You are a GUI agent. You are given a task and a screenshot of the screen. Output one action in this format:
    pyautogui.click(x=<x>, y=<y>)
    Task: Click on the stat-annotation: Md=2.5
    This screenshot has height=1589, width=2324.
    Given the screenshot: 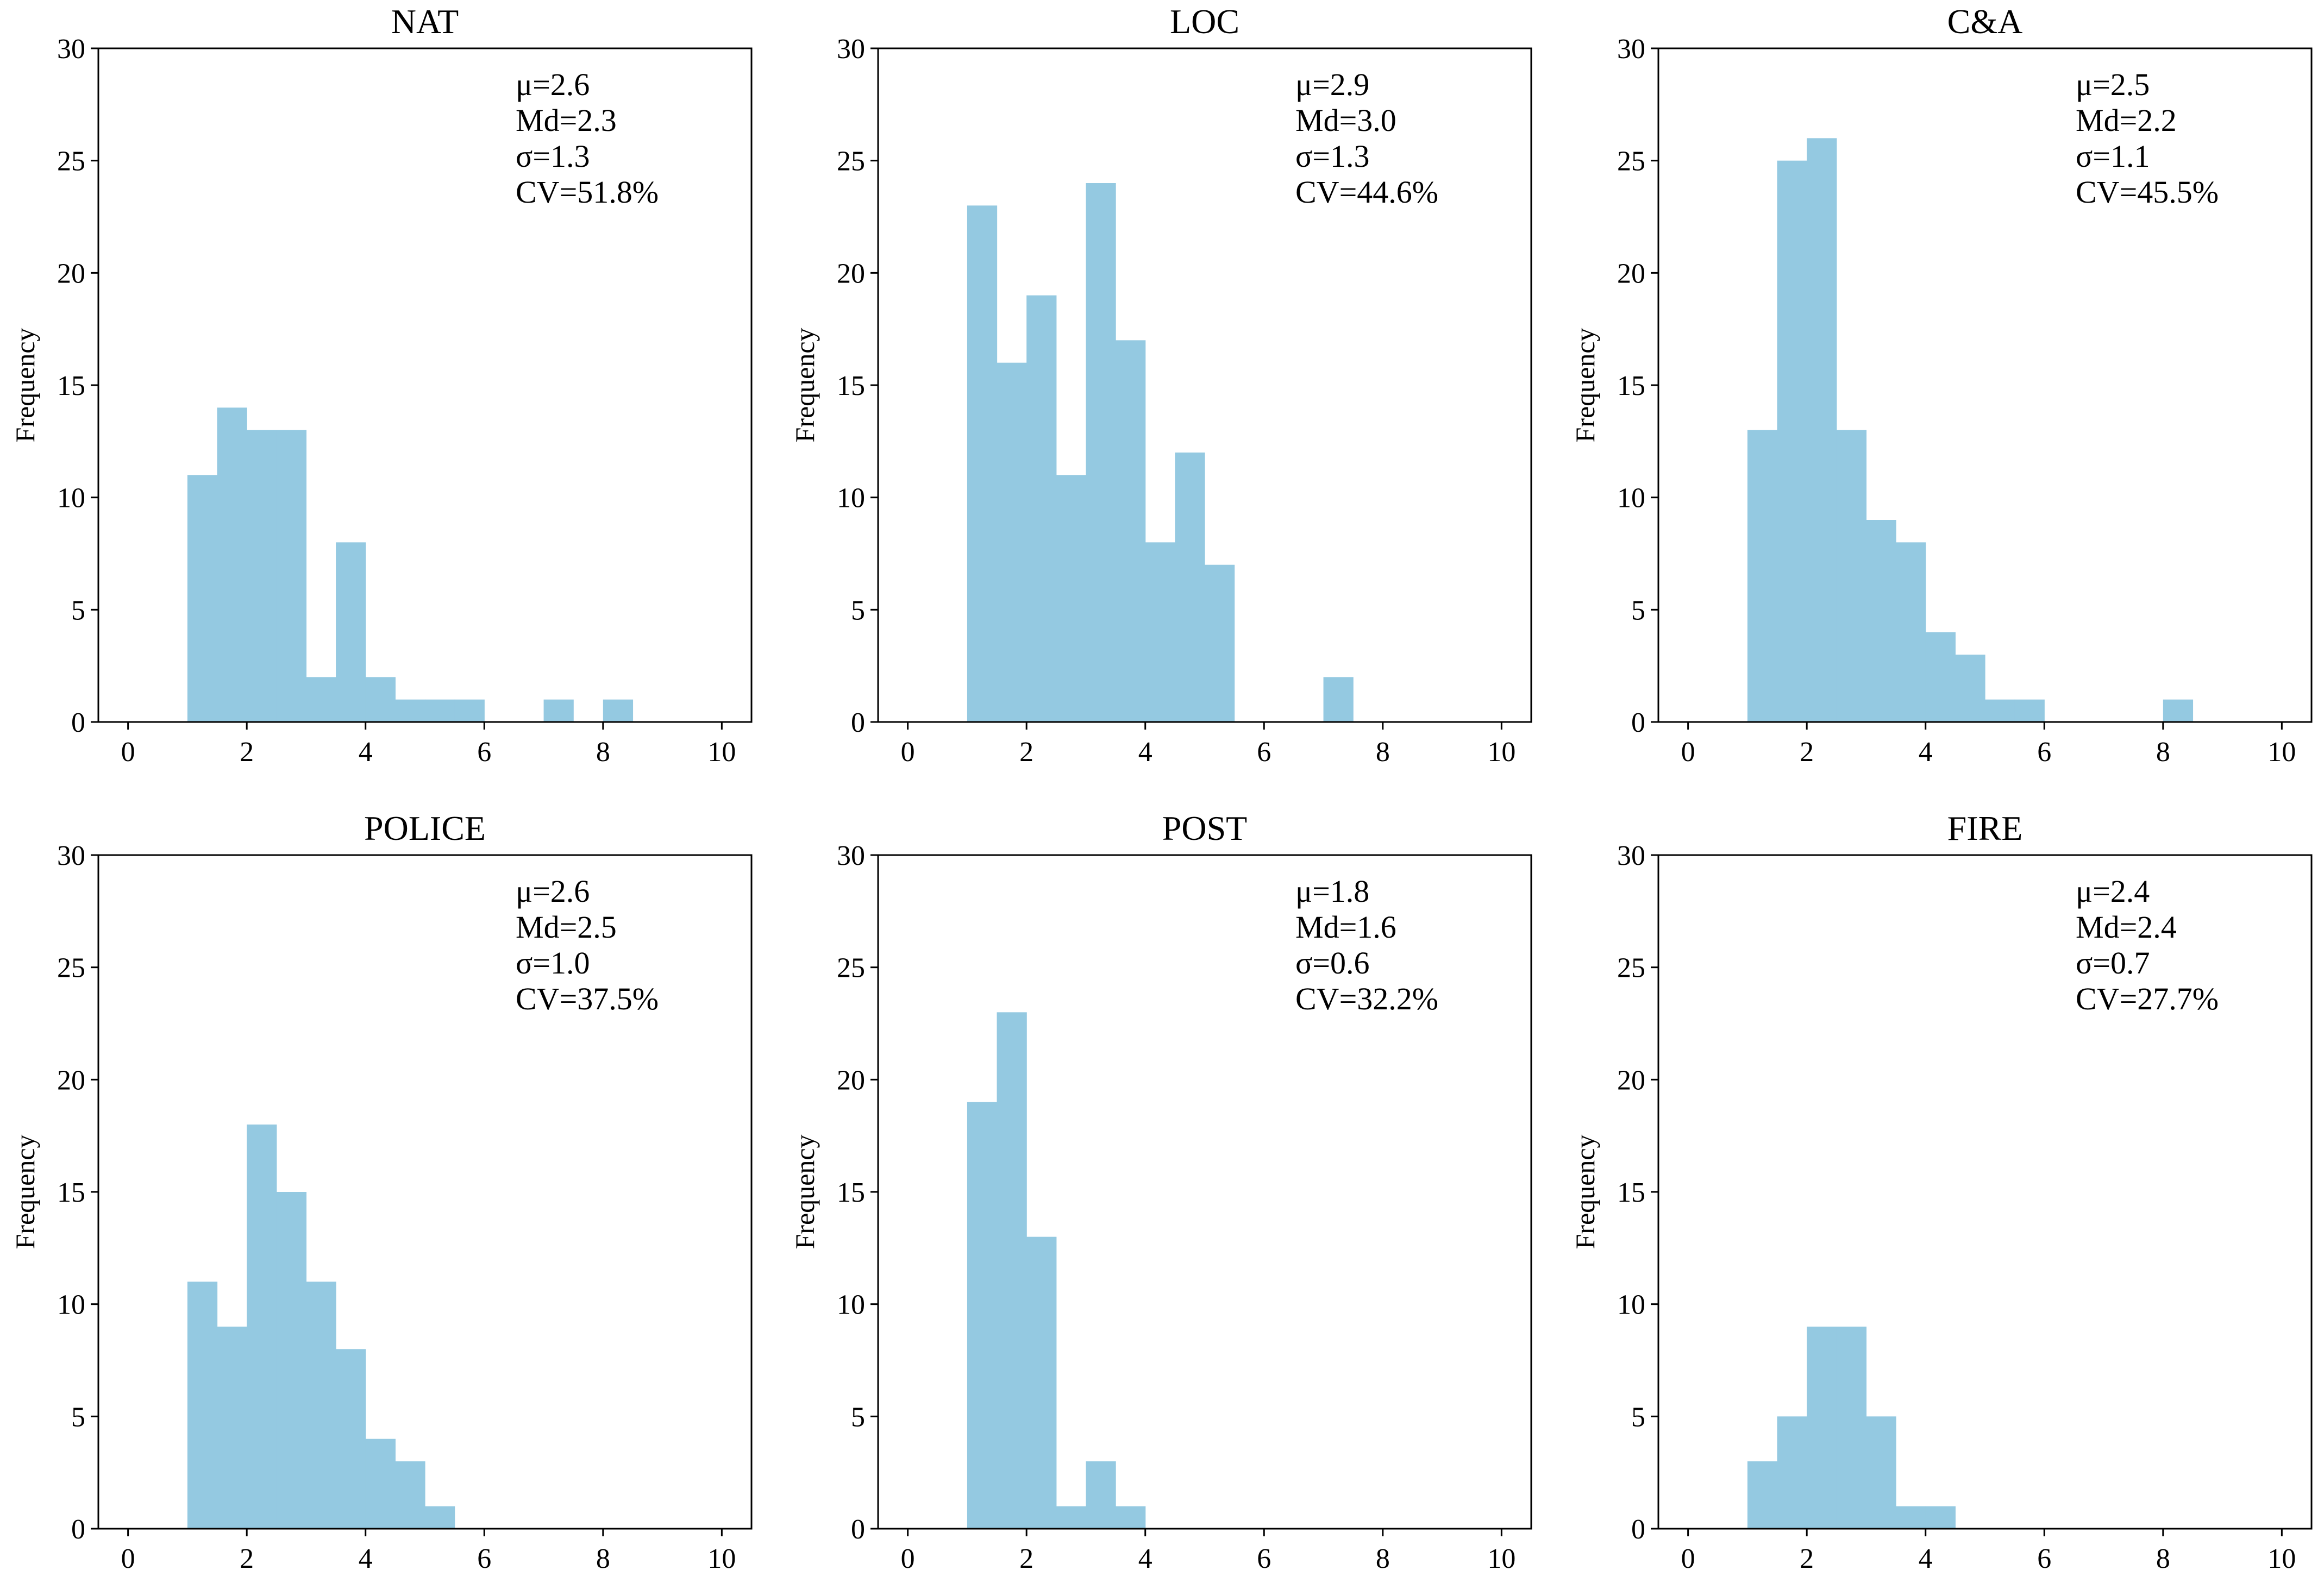 What is the action you would take?
    pyautogui.click(x=566, y=927)
    